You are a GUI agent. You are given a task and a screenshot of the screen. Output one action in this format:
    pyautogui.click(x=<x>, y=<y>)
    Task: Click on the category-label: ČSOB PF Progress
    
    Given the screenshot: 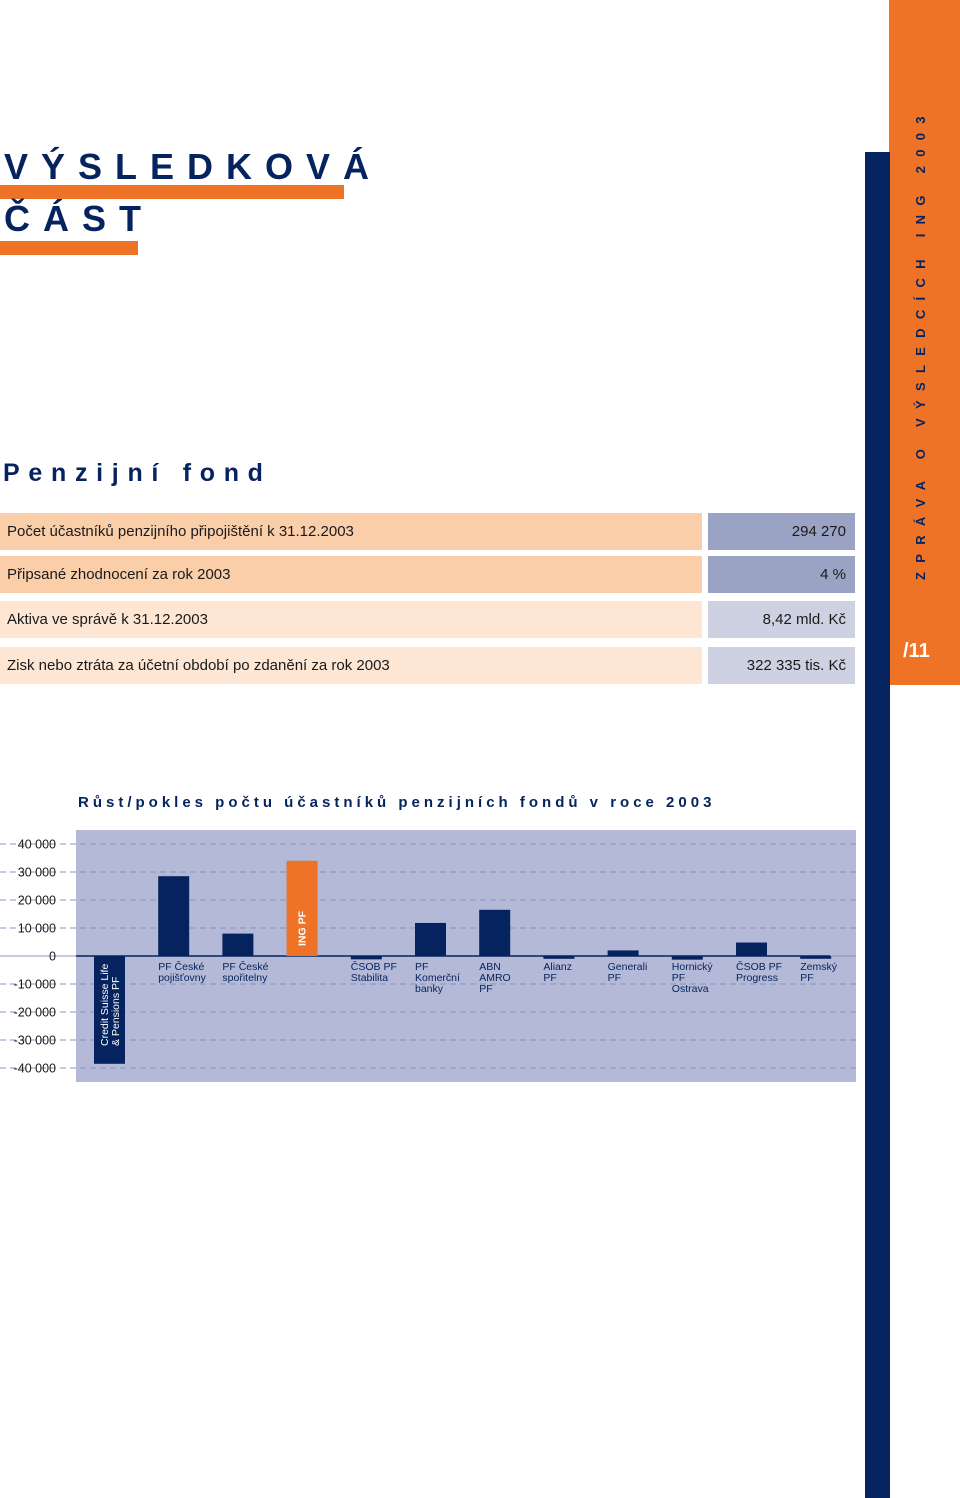 What is the action you would take?
    pyautogui.click(x=759, y=972)
    